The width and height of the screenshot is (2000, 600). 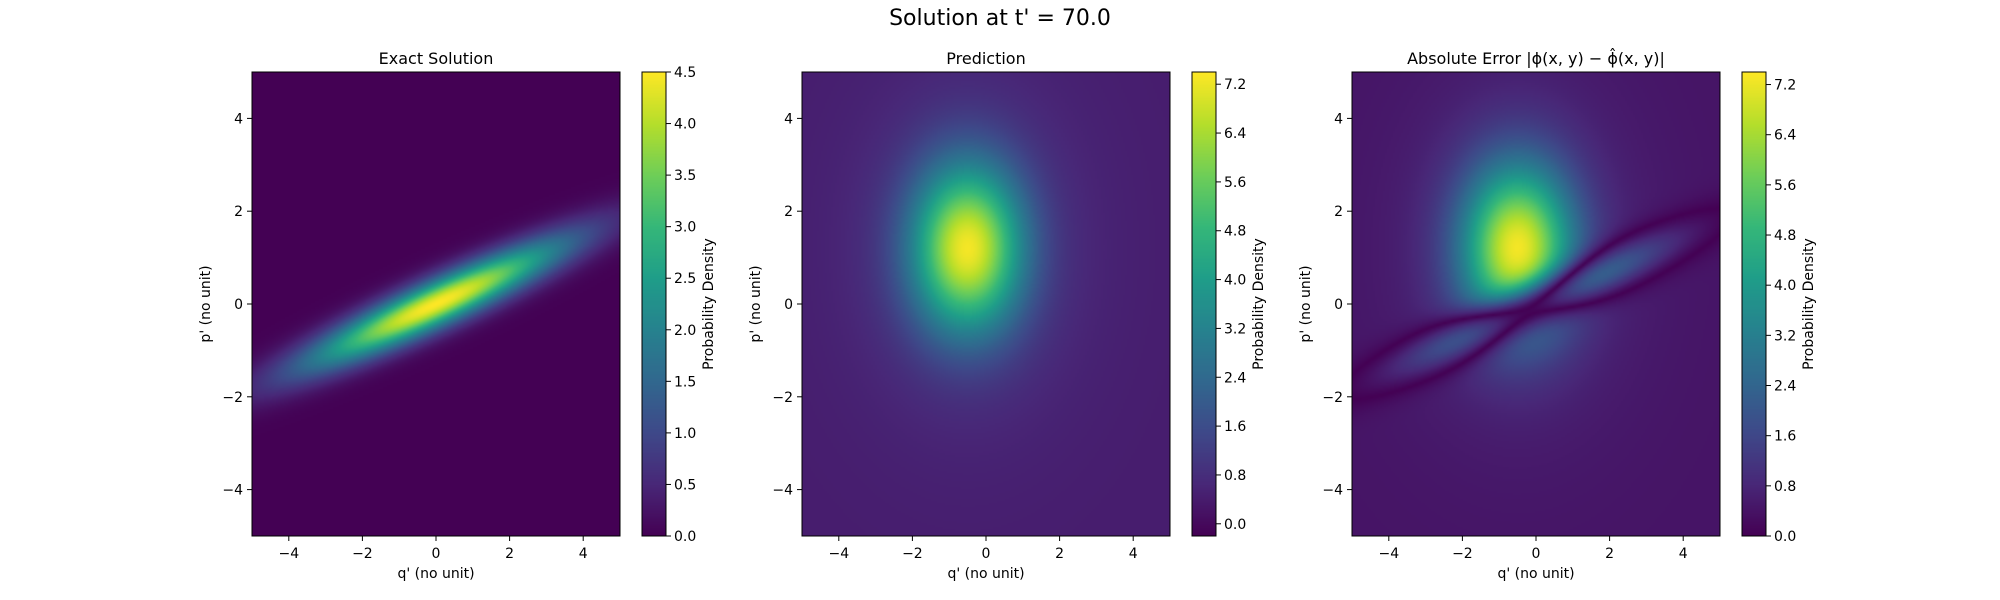 What do you see at coordinates (685, 279) in the screenshot?
I see `colorbar-tick-label: 2.5` at bounding box center [685, 279].